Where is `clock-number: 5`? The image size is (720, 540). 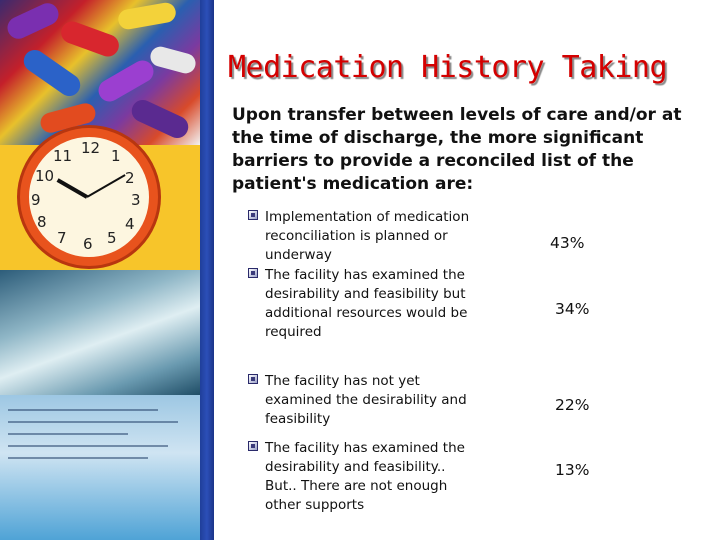
clock-number: 5 is located at coordinates (112, 238).